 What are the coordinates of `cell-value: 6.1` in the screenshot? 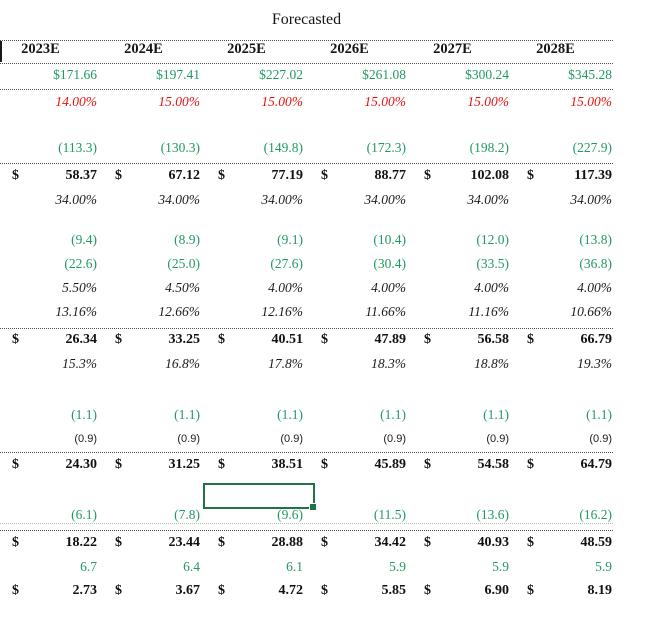 It's located at (294, 566).